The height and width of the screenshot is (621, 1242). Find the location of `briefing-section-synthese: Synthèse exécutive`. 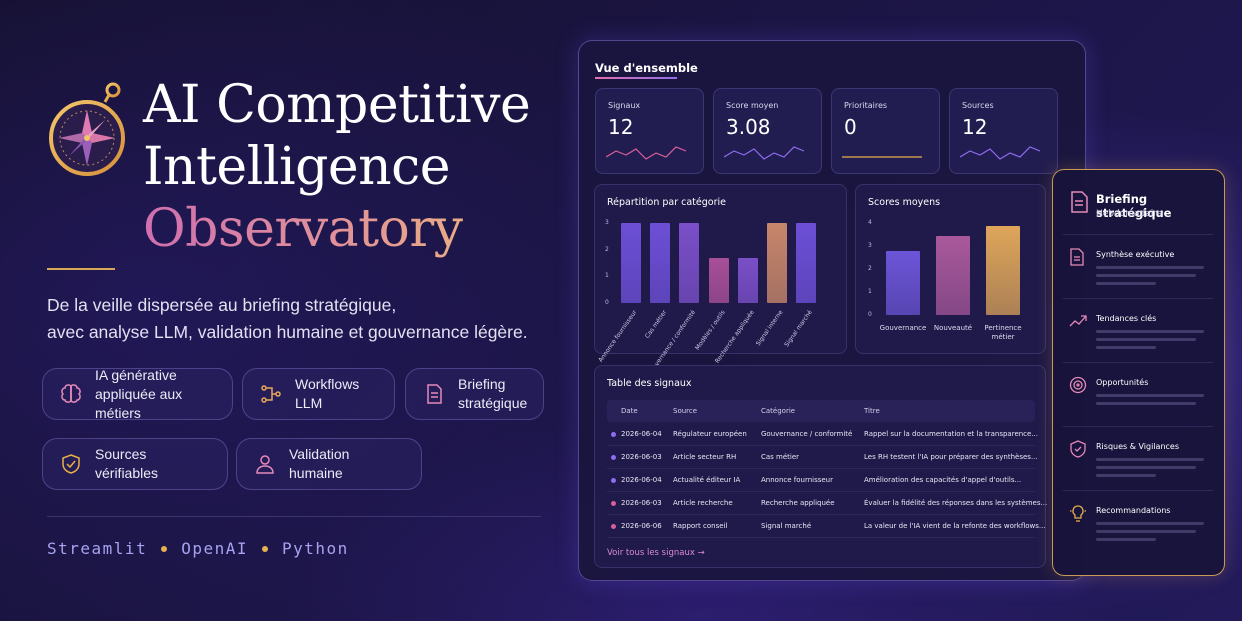

briefing-section-synthese: Synthèse exécutive is located at coordinates (1138, 266).